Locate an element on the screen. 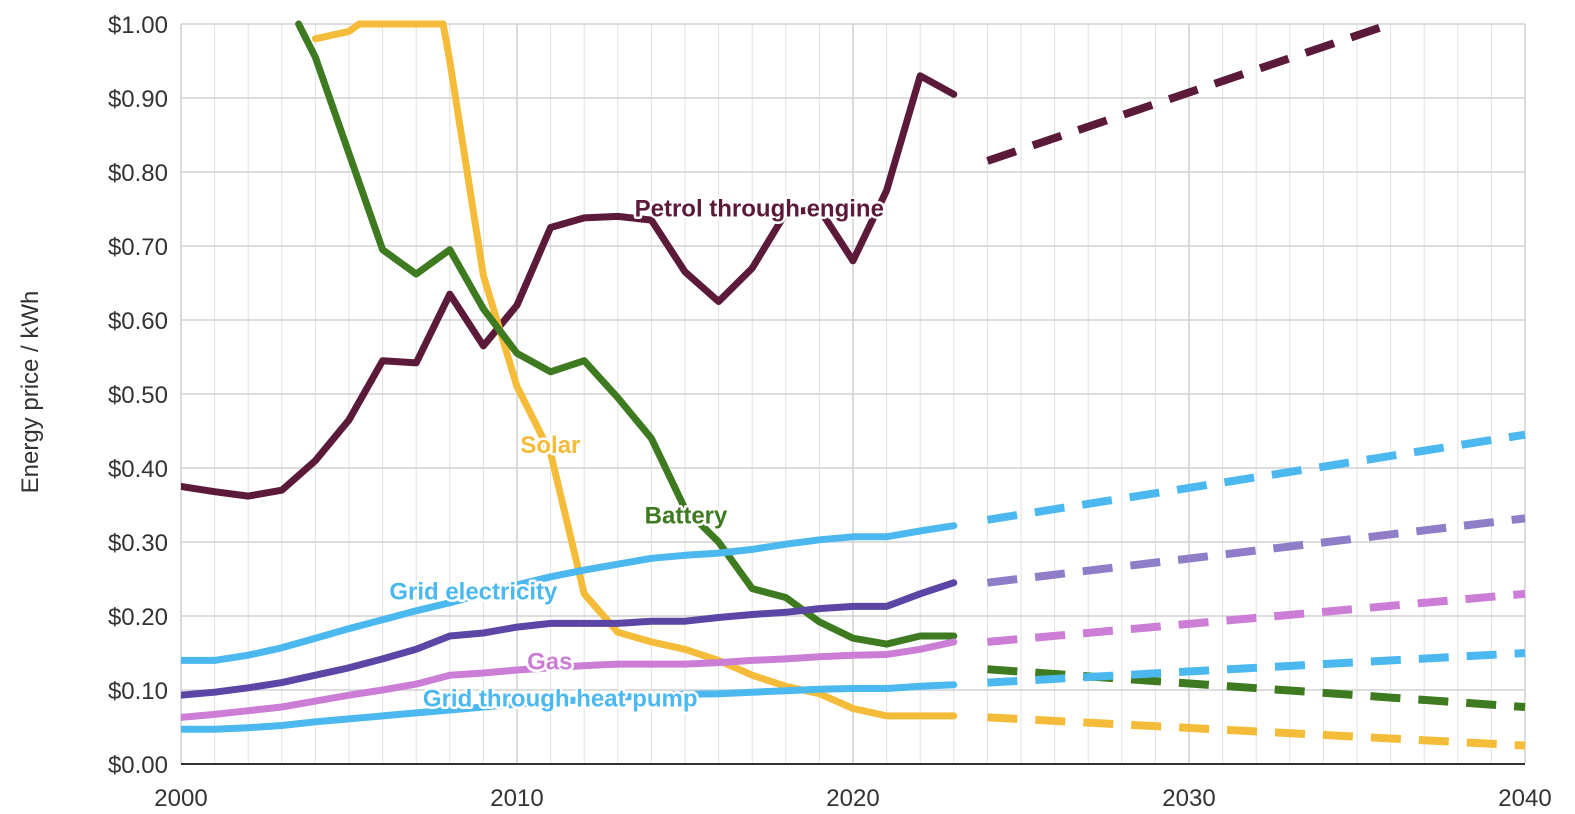  series-label: Petrol through engine is located at coordinates (759, 208).